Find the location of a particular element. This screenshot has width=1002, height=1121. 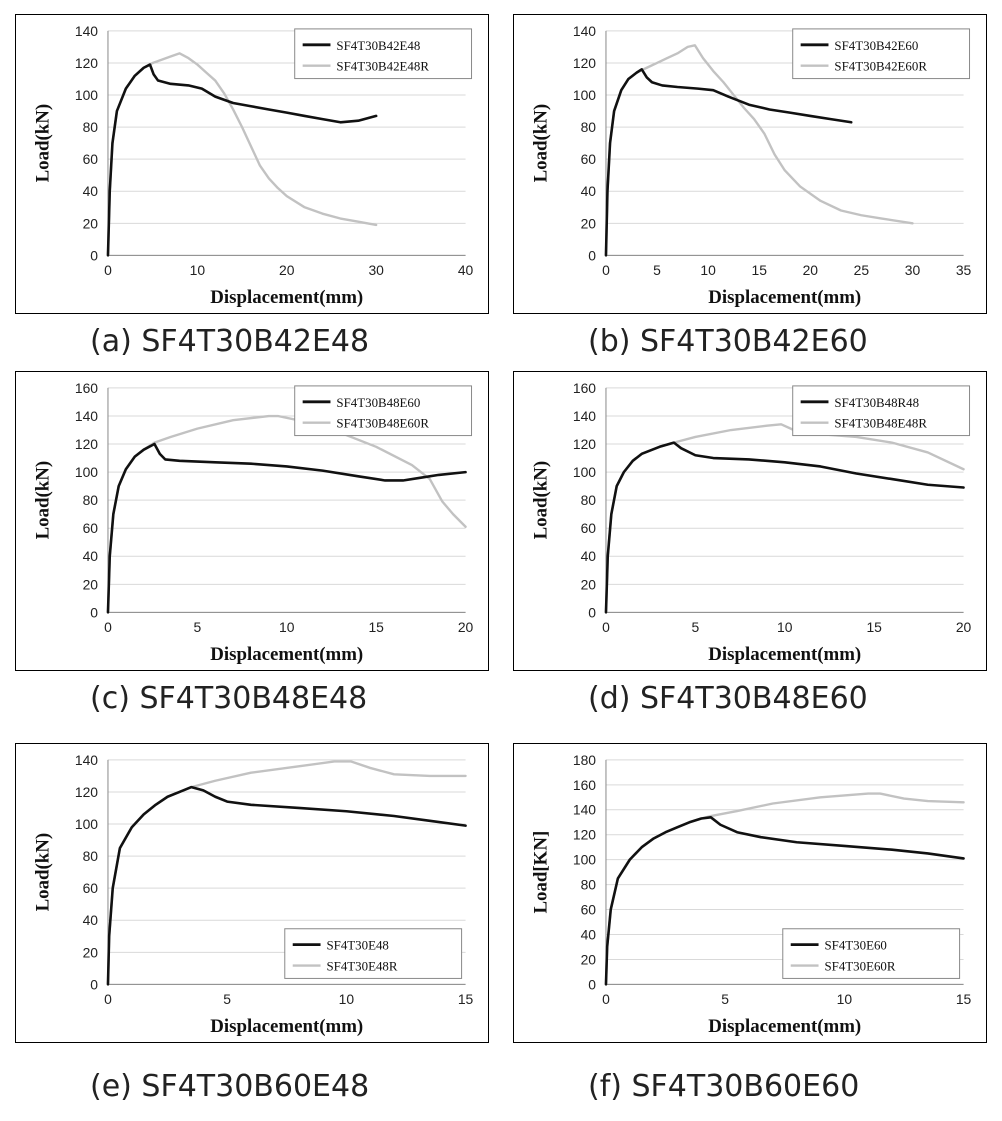

legend-label: SF4T30B42E48 is located at coordinates (378, 45).